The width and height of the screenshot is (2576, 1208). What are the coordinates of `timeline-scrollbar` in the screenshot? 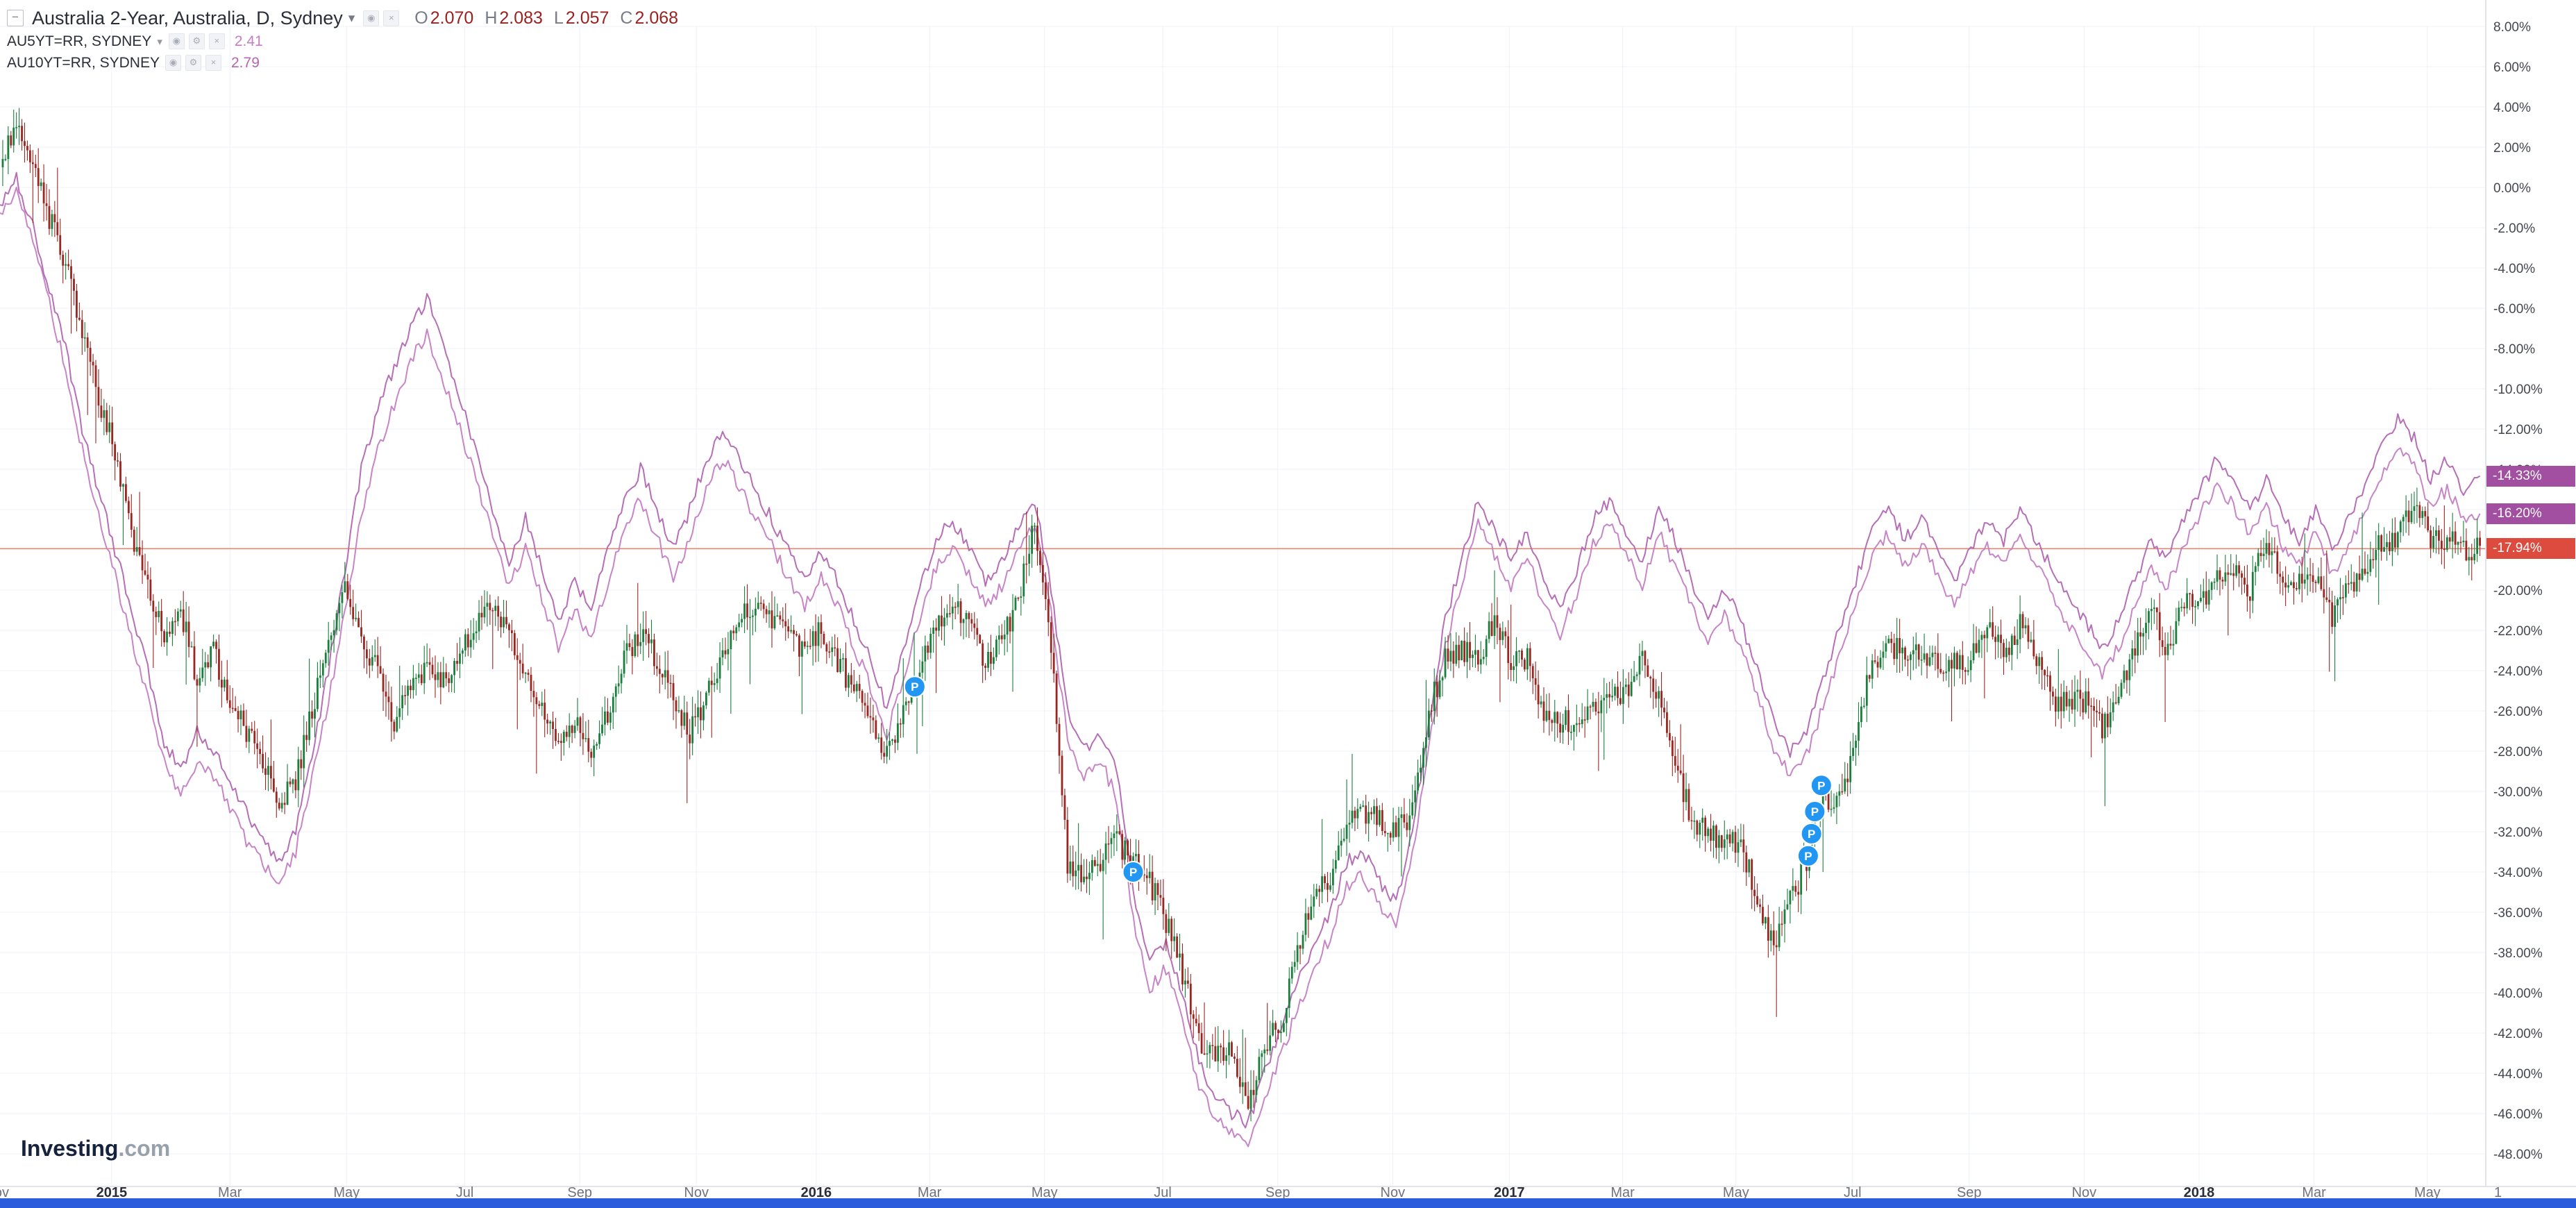 It's located at (1288, 1203).